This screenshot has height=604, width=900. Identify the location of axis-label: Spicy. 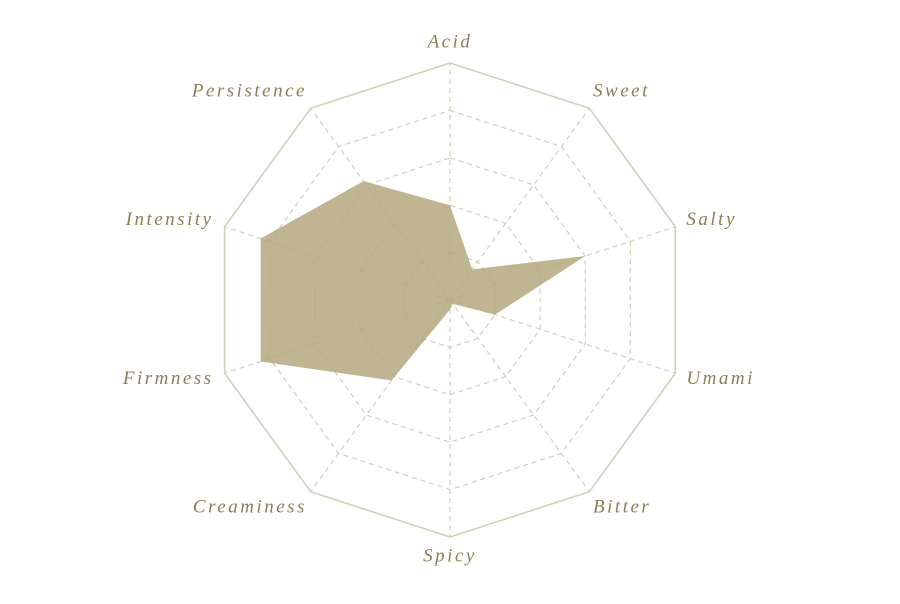
(450, 555).